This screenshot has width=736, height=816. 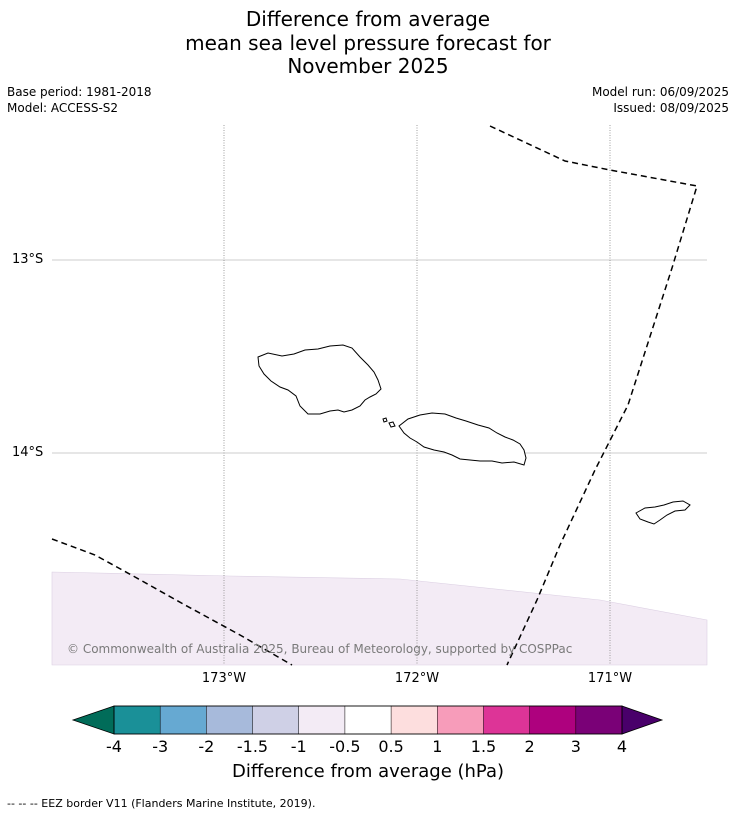 I want to click on lat-label-14s: 14°S, so click(x=28, y=452).